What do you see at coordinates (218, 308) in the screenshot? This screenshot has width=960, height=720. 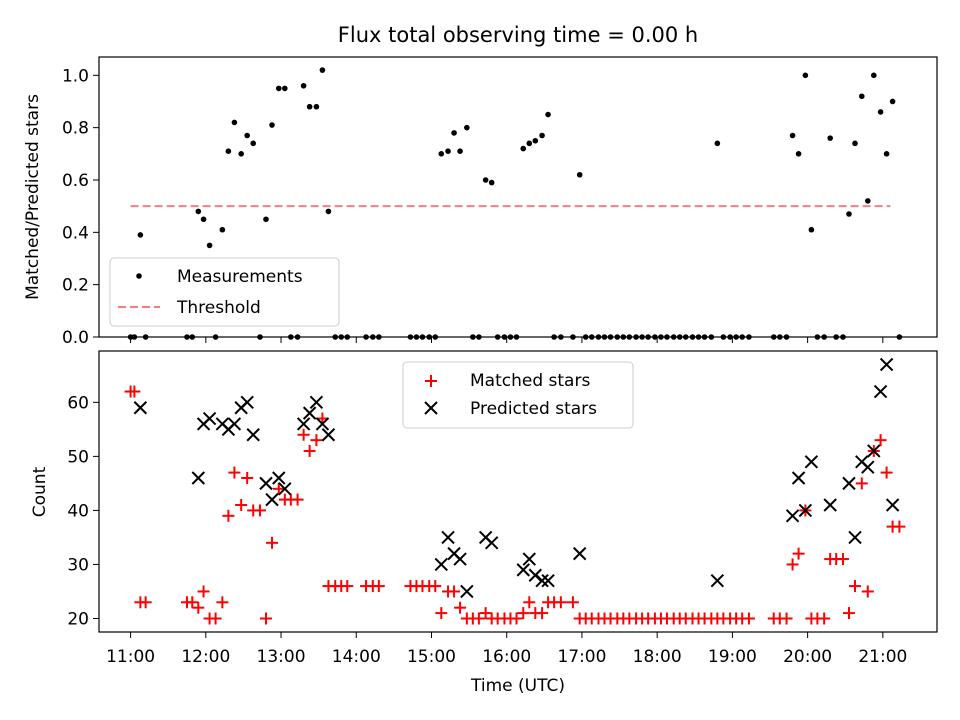 I see `legend-threshold-label: Threshold` at bounding box center [218, 308].